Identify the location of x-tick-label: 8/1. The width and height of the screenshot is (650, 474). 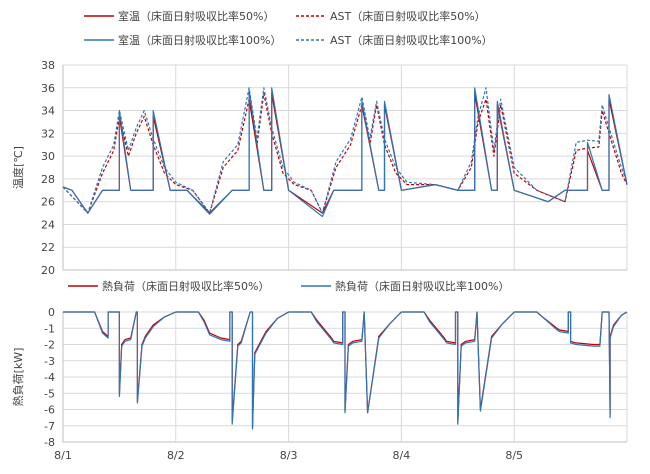
(63, 455).